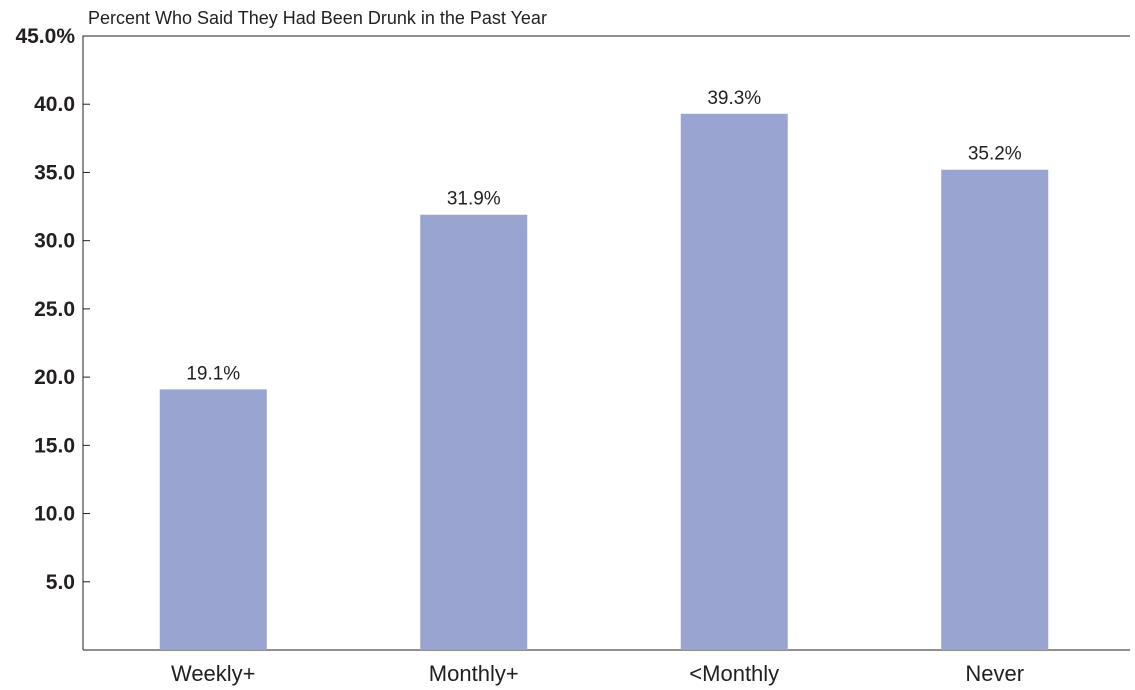  What do you see at coordinates (54, 309) in the screenshot?
I see `y-tick-label: 25.0` at bounding box center [54, 309].